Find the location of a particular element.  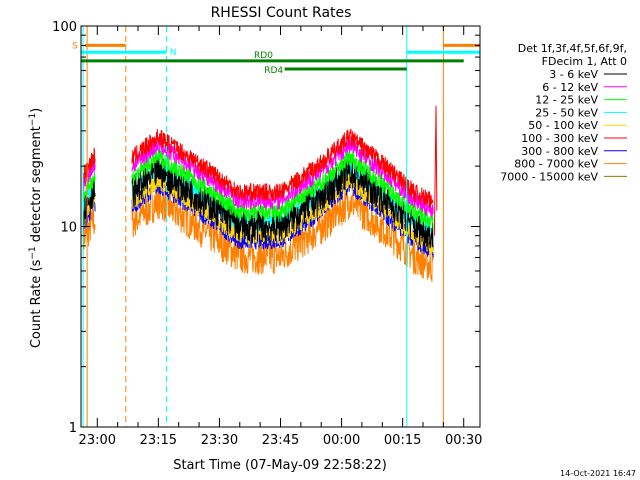

x-tick-label: 23:45 is located at coordinates (280, 440).